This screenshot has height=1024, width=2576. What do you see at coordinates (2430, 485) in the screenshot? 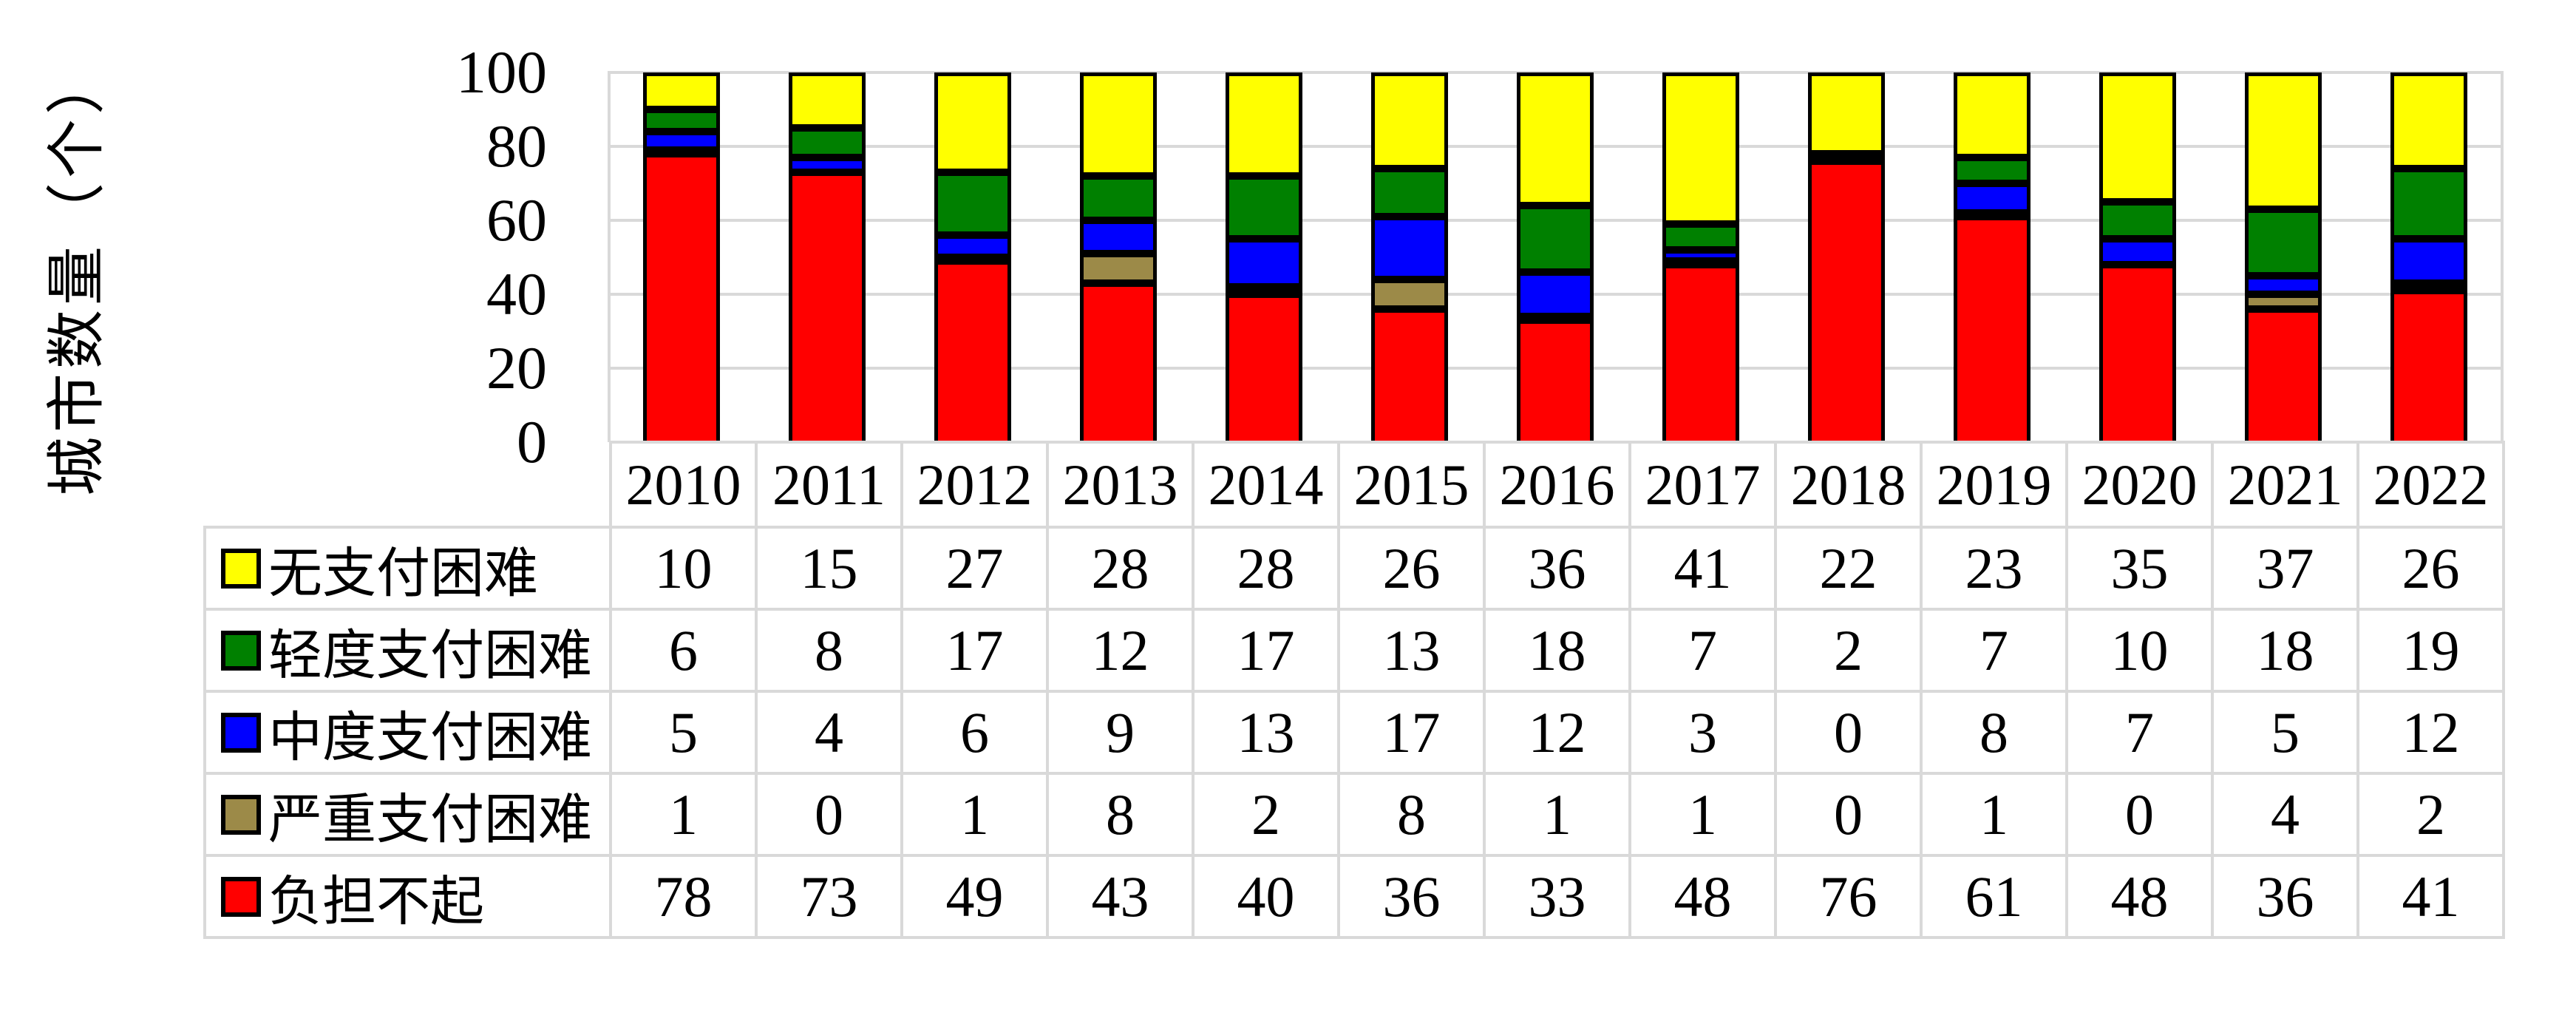
I see `year-cell: 2022` at bounding box center [2430, 485].